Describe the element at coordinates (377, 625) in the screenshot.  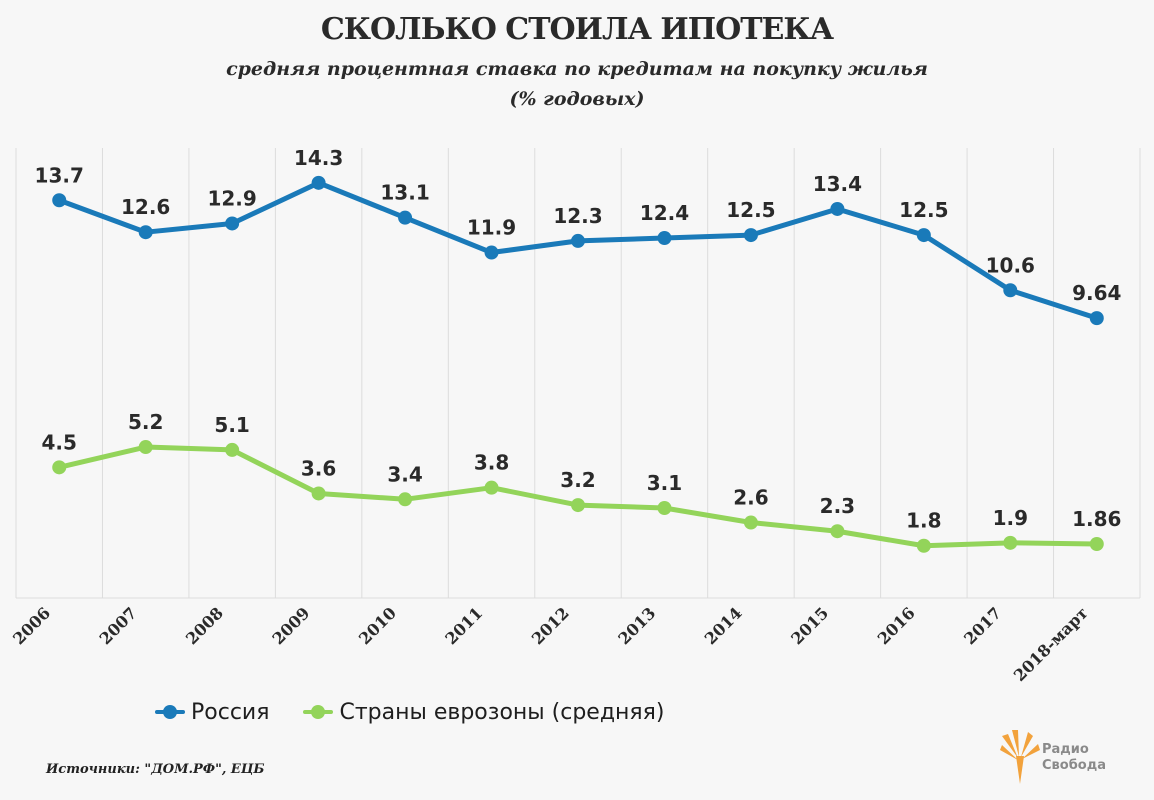
I see `x-tick-label: 2010` at that location.